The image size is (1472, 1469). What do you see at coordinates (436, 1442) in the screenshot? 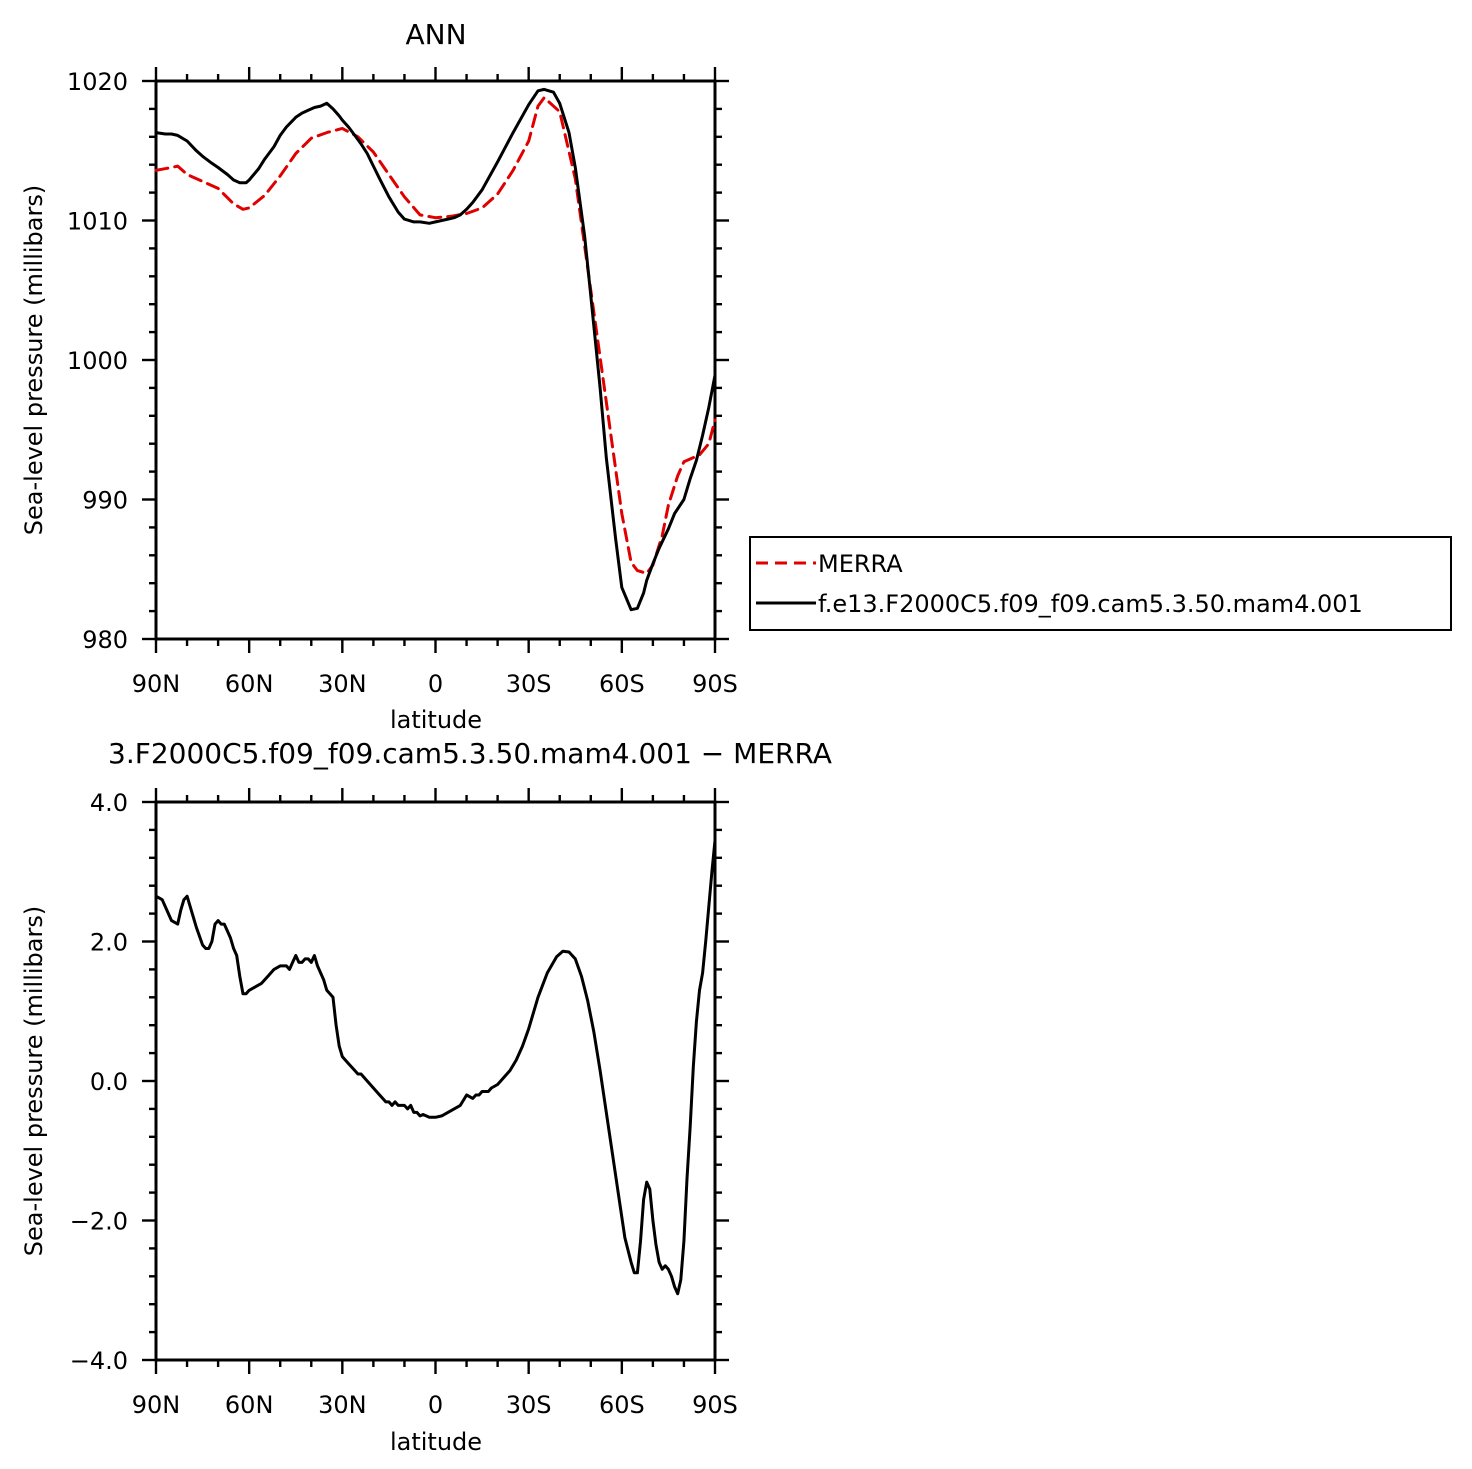
I see `bottom-x-axis-label: latitude` at bounding box center [436, 1442].